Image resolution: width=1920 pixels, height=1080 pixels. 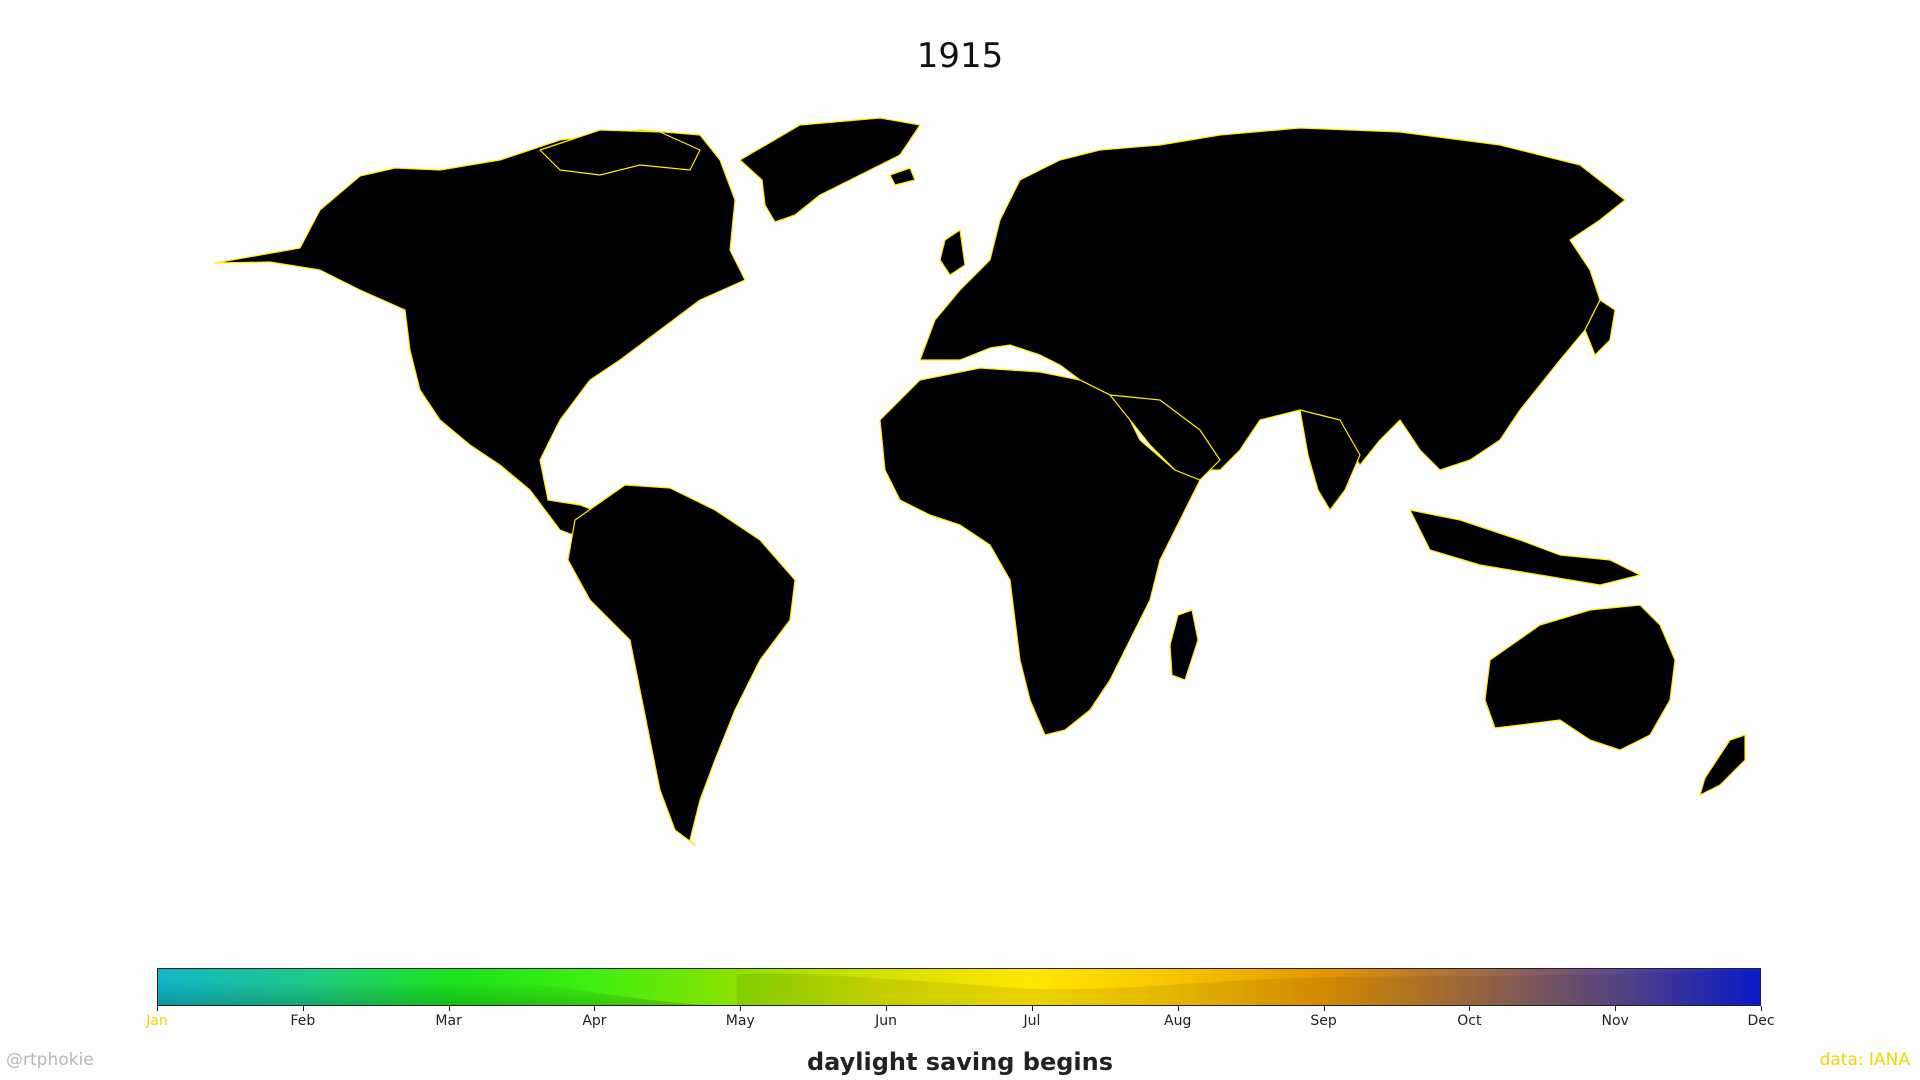 What do you see at coordinates (1184, 645) in the screenshot?
I see `madagascar` at bounding box center [1184, 645].